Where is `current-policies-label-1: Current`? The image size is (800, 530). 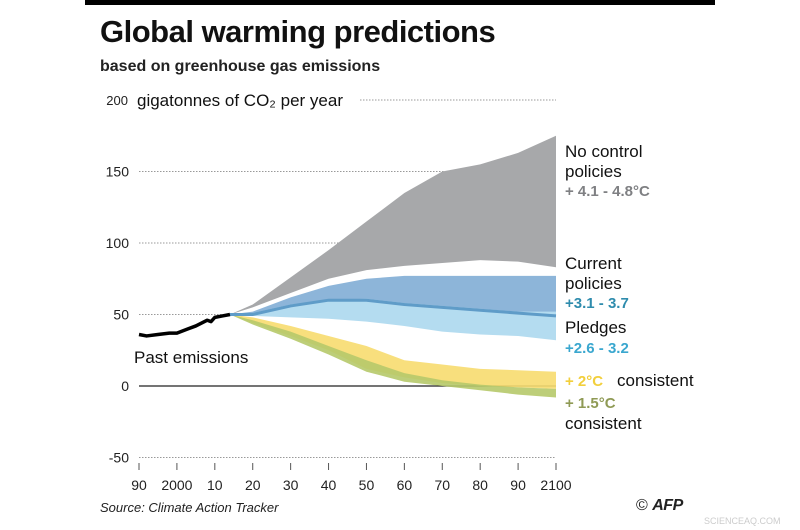
current-policies-label-1: Current is located at coordinates (593, 263).